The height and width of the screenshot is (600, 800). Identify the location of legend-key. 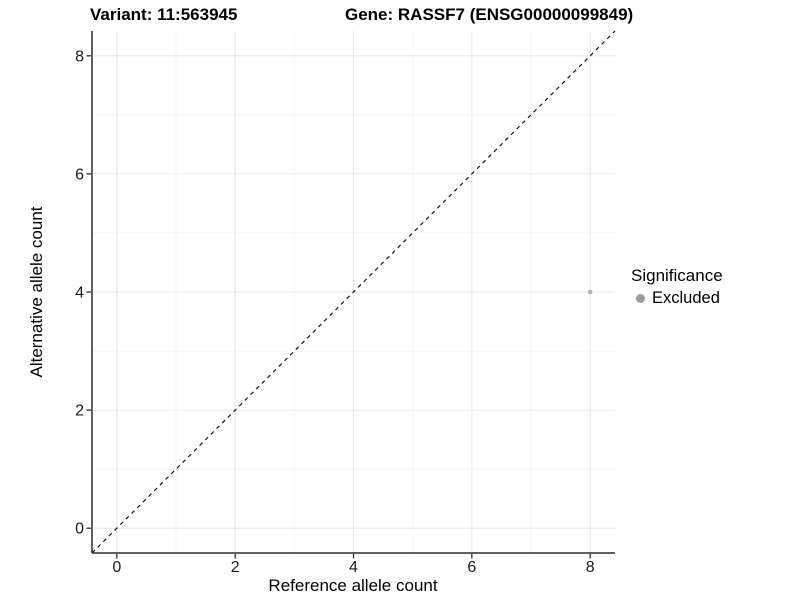
(640, 299).